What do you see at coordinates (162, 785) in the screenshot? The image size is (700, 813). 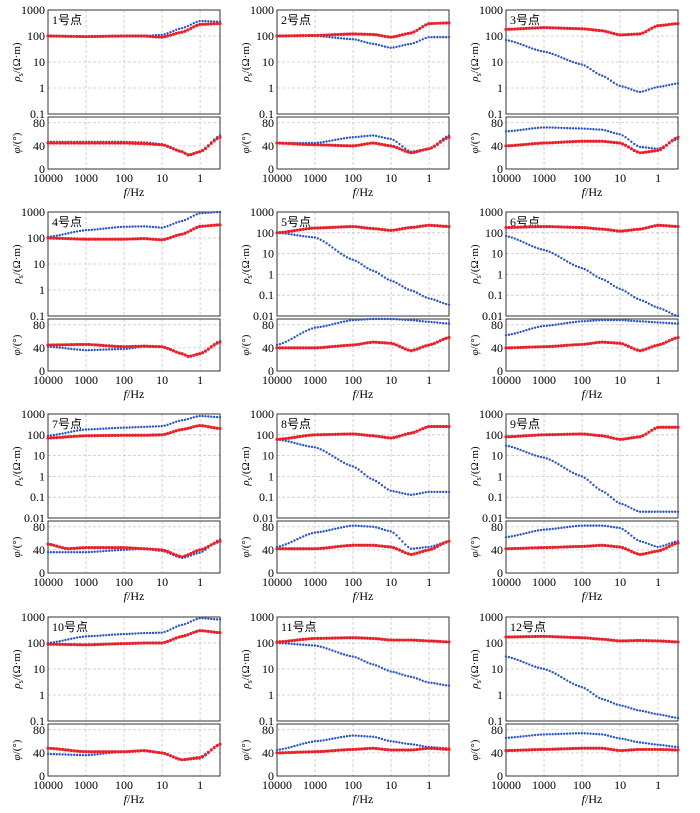 I see `x-tick-label: 10` at bounding box center [162, 785].